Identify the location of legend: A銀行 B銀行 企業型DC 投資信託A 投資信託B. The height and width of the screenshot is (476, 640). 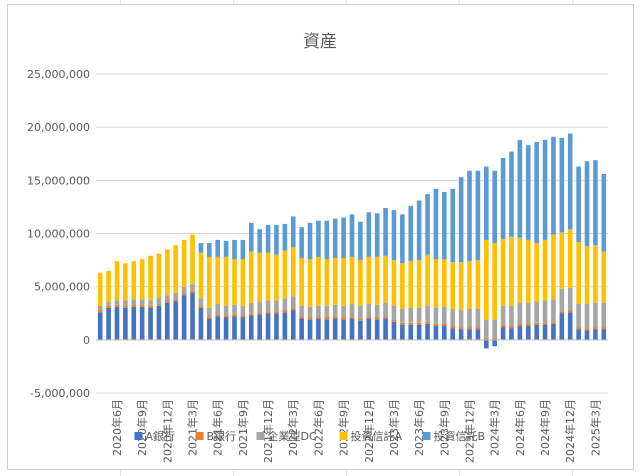
(309, 436).